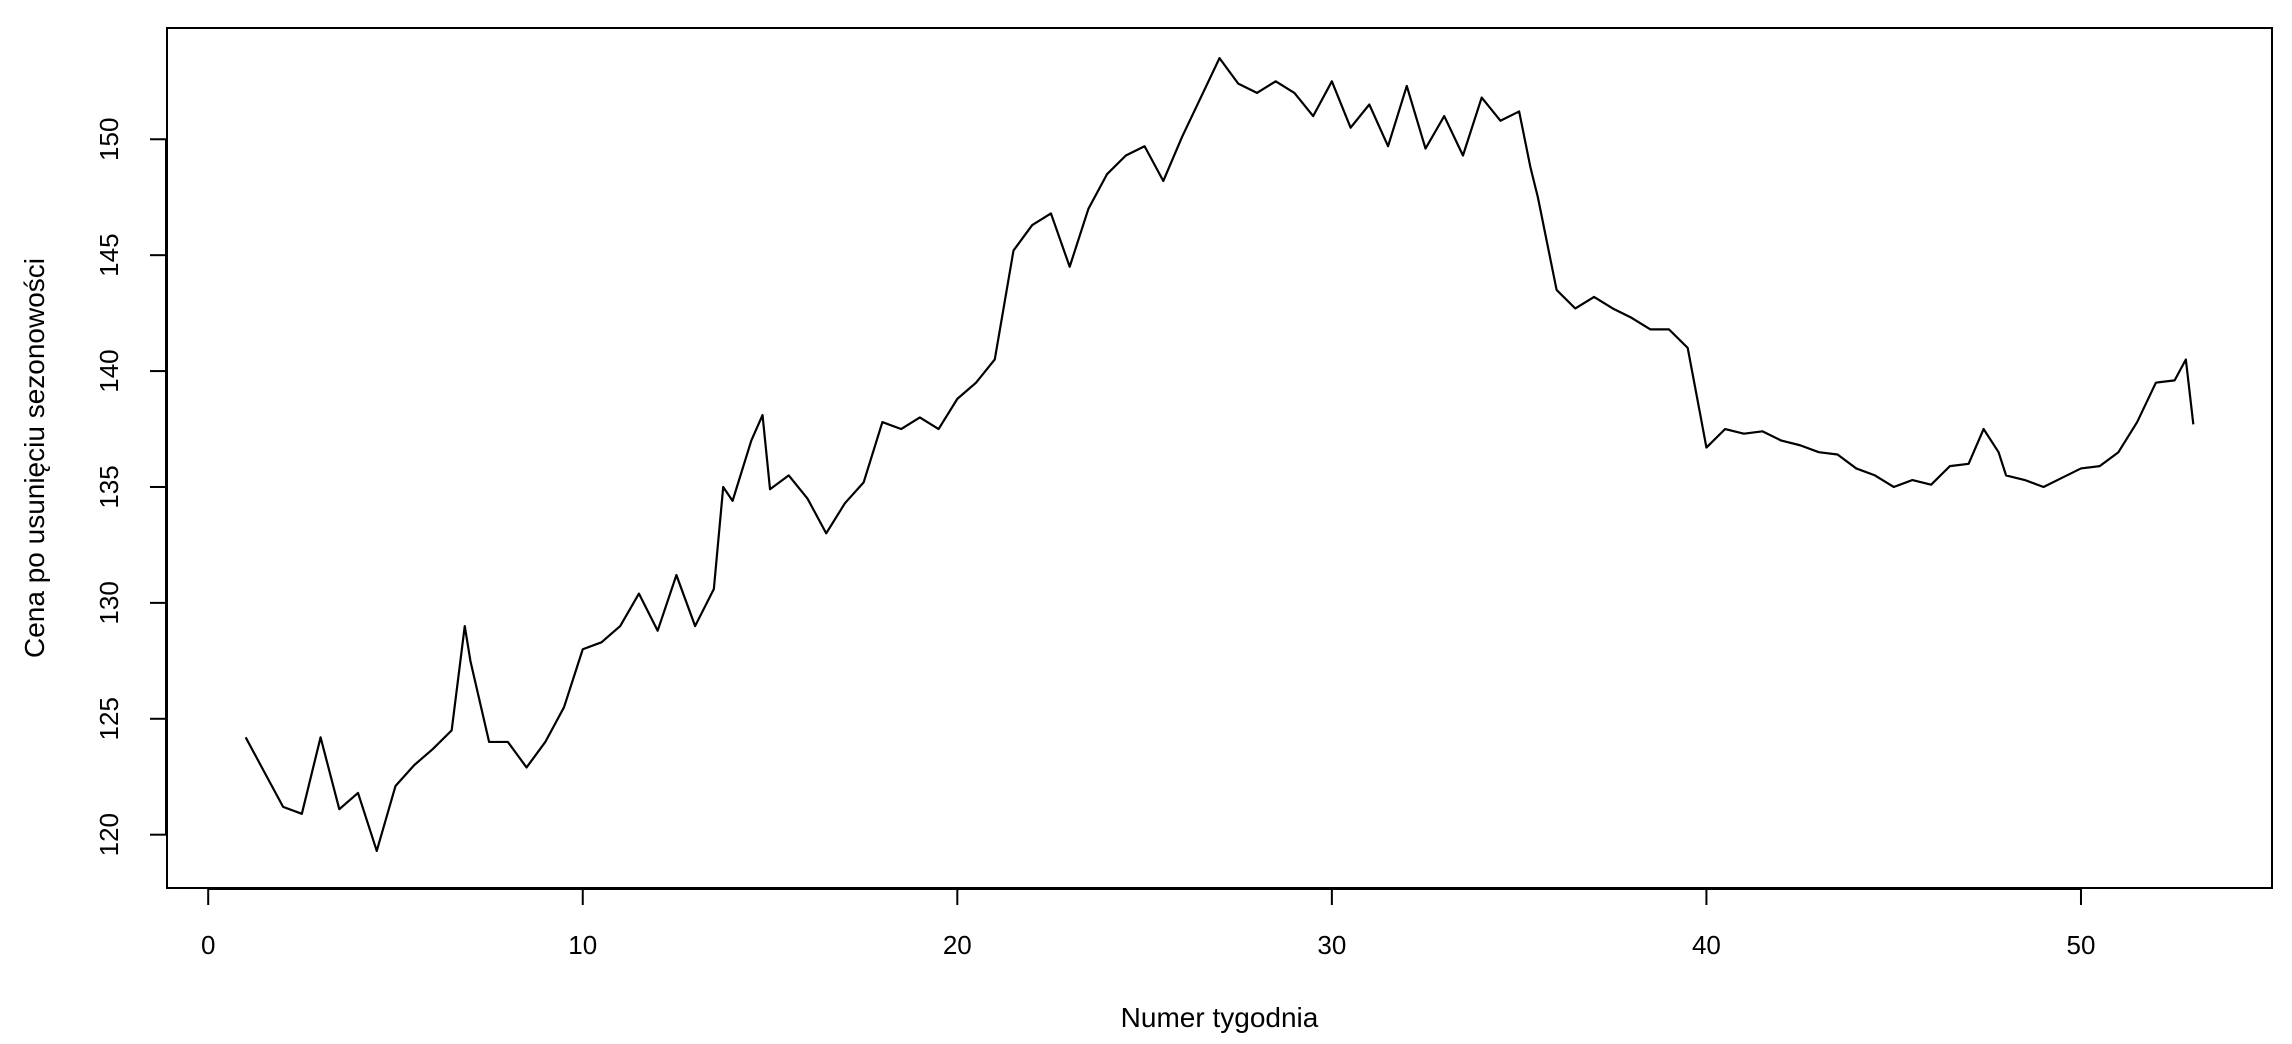 The height and width of the screenshot is (1044, 2292). What do you see at coordinates (957, 945) in the screenshot?
I see `x-tick-label: 20` at bounding box center [957, 945].